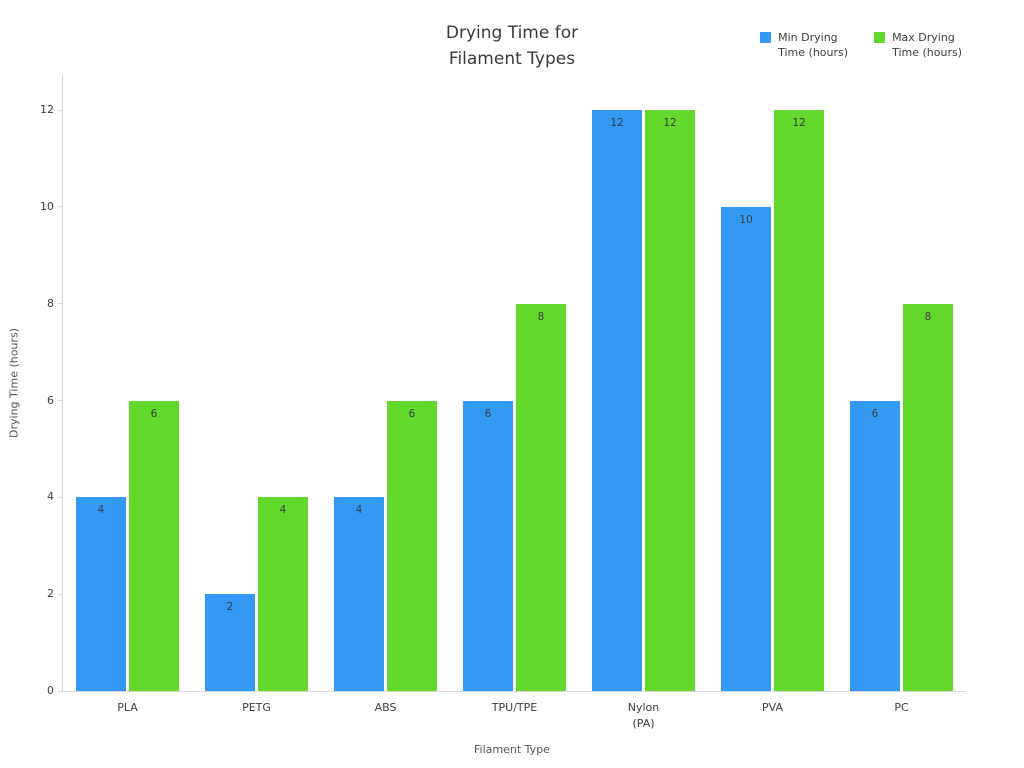  I want to click on legend-label: Max Drying Time (hours), so click(927, 45).